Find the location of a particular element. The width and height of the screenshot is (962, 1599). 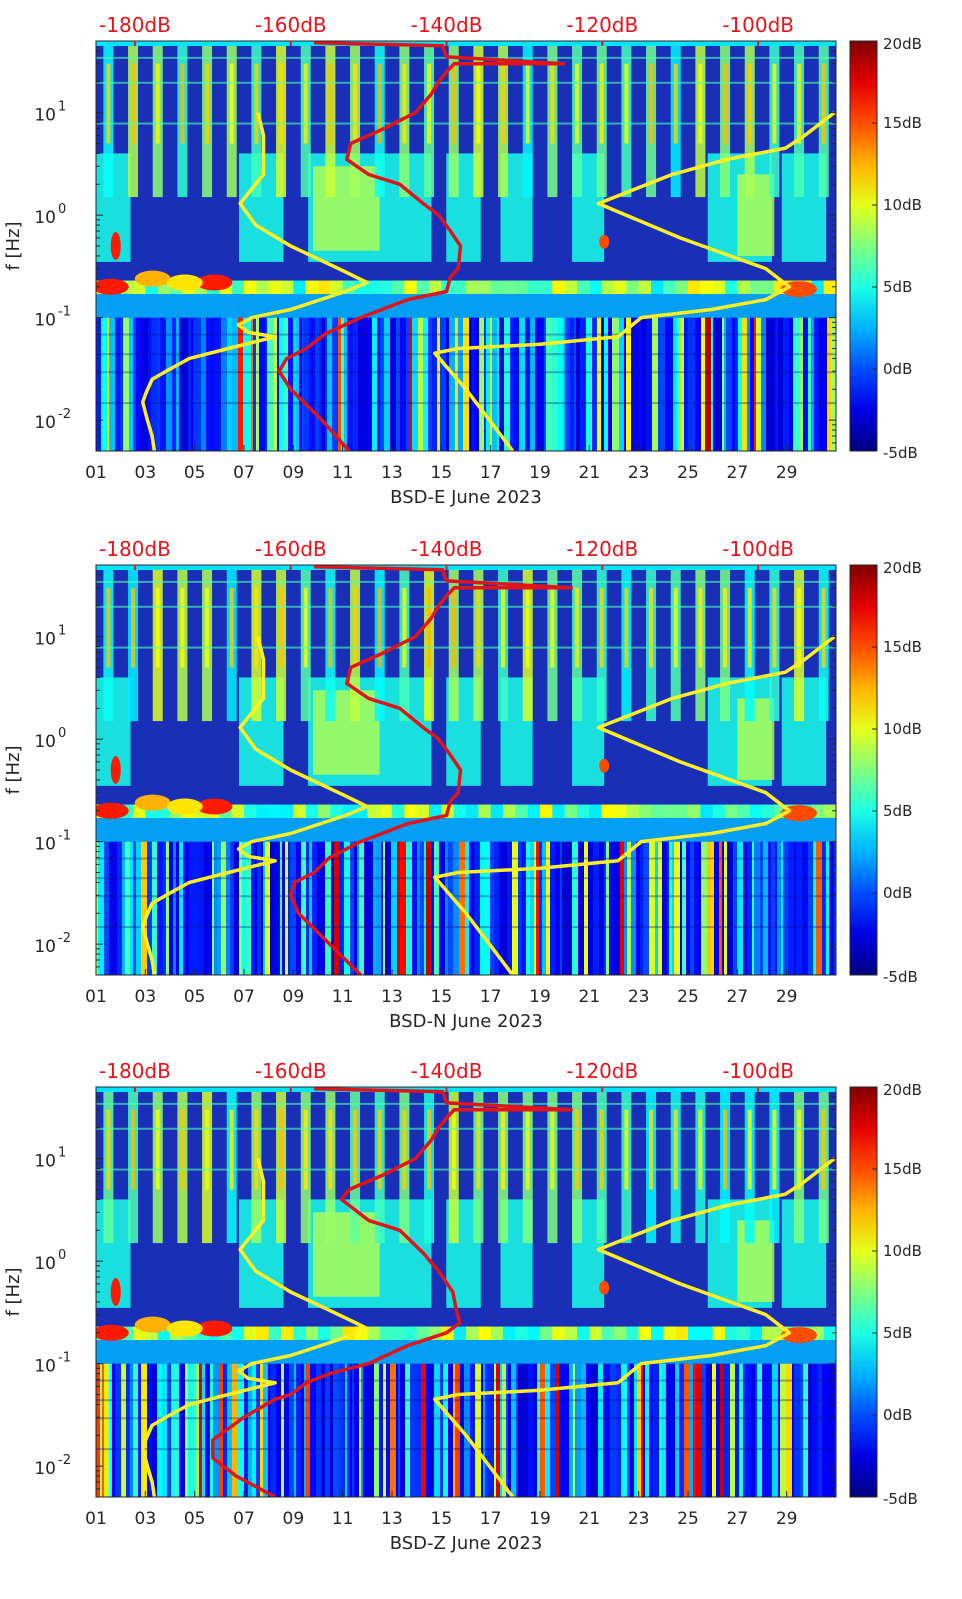

colorbar-tick-label: 15dB is located at coordinates (902, 123).